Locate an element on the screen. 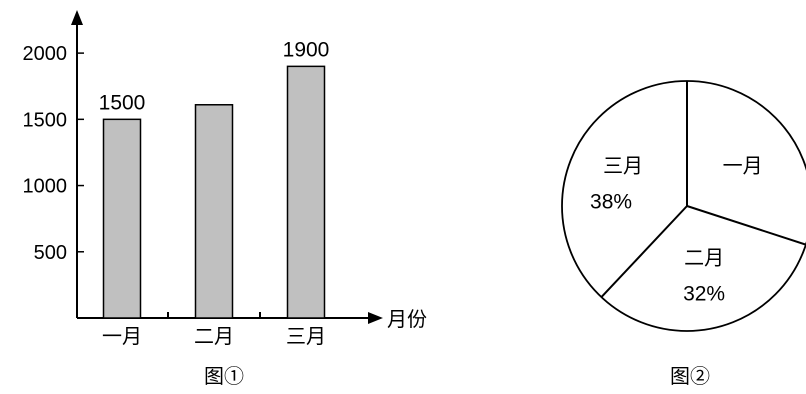 This screenshot has width=806, height=394. bar-chart-caption: 图① is located at coordinates (224, 376).